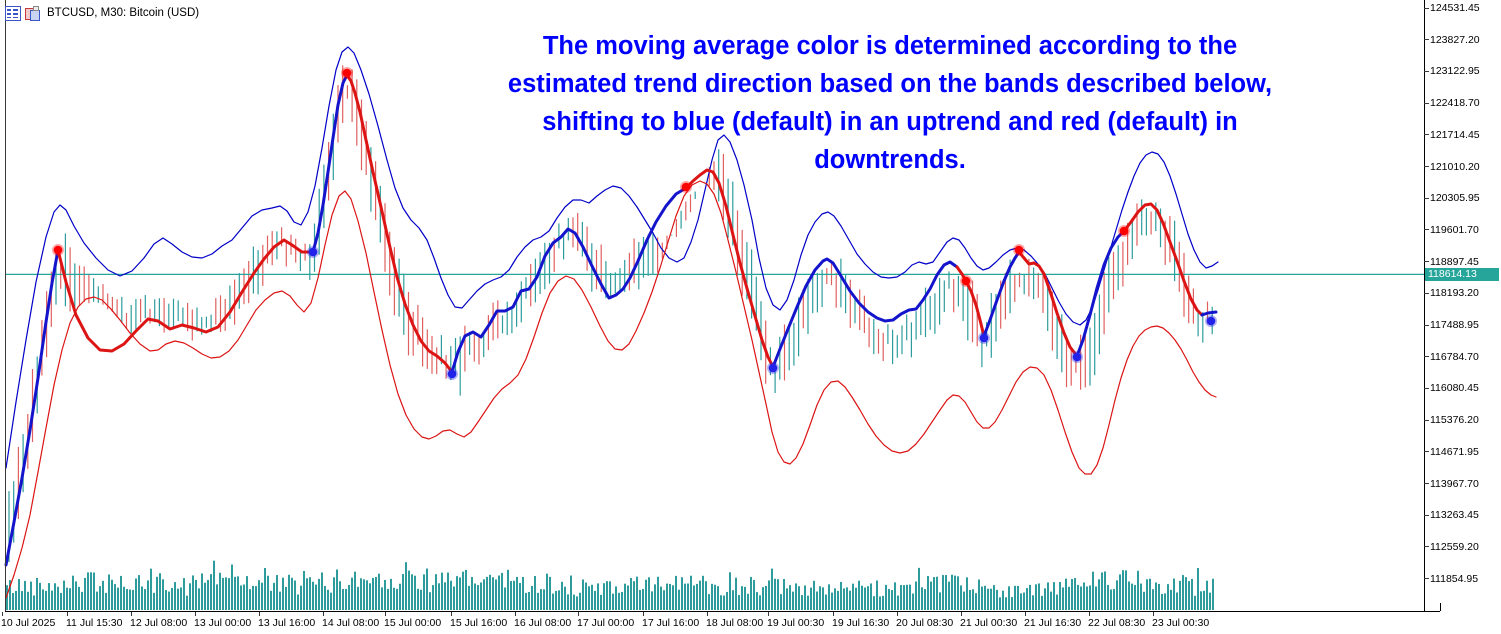 The height and width of the screenshot is (634, 1501). Describe the element at coordinates (989, 623) in the screenshot. I see `time-axis-label: 21 Jul 00:30` at that location.